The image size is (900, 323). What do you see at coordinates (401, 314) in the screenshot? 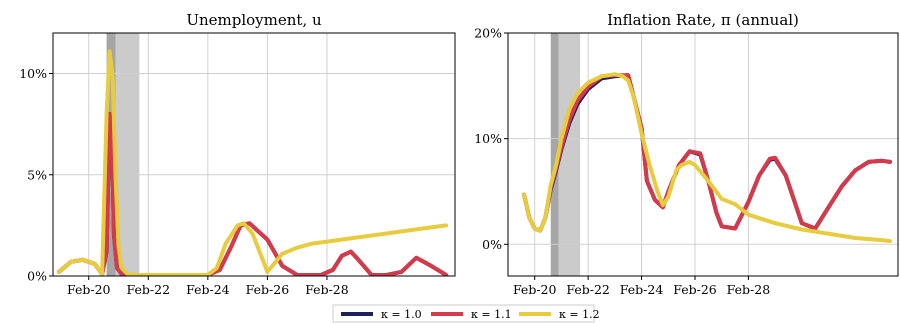
I see `legend-label-1: κ = 1.0` at bounding box center [401, 314].